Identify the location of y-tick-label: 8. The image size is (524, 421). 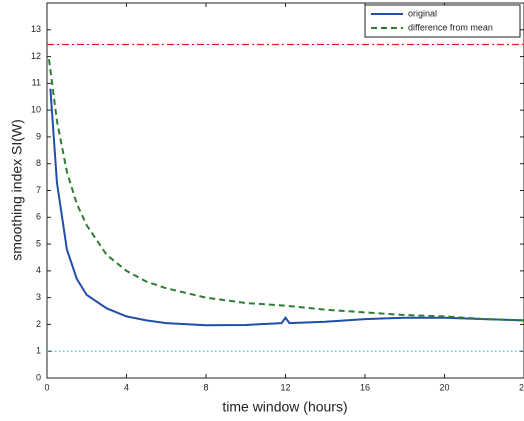
(38, 163).